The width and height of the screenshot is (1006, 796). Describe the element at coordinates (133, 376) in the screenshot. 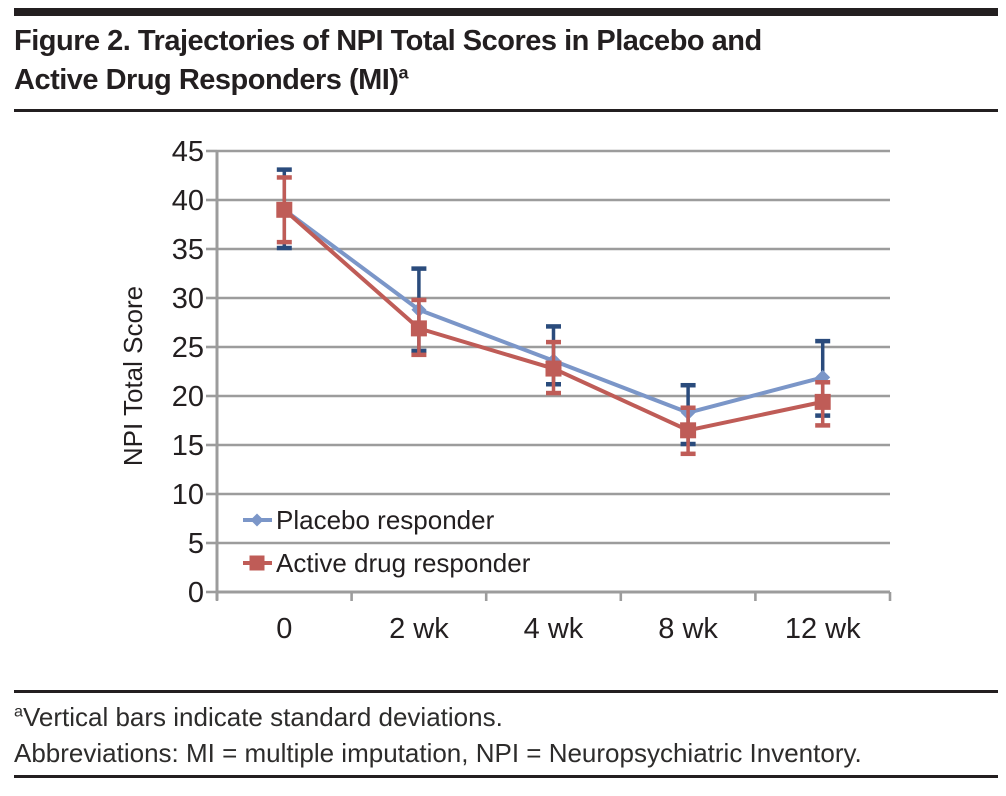

I see `y-axis-title: NPI Total Score` at that location.